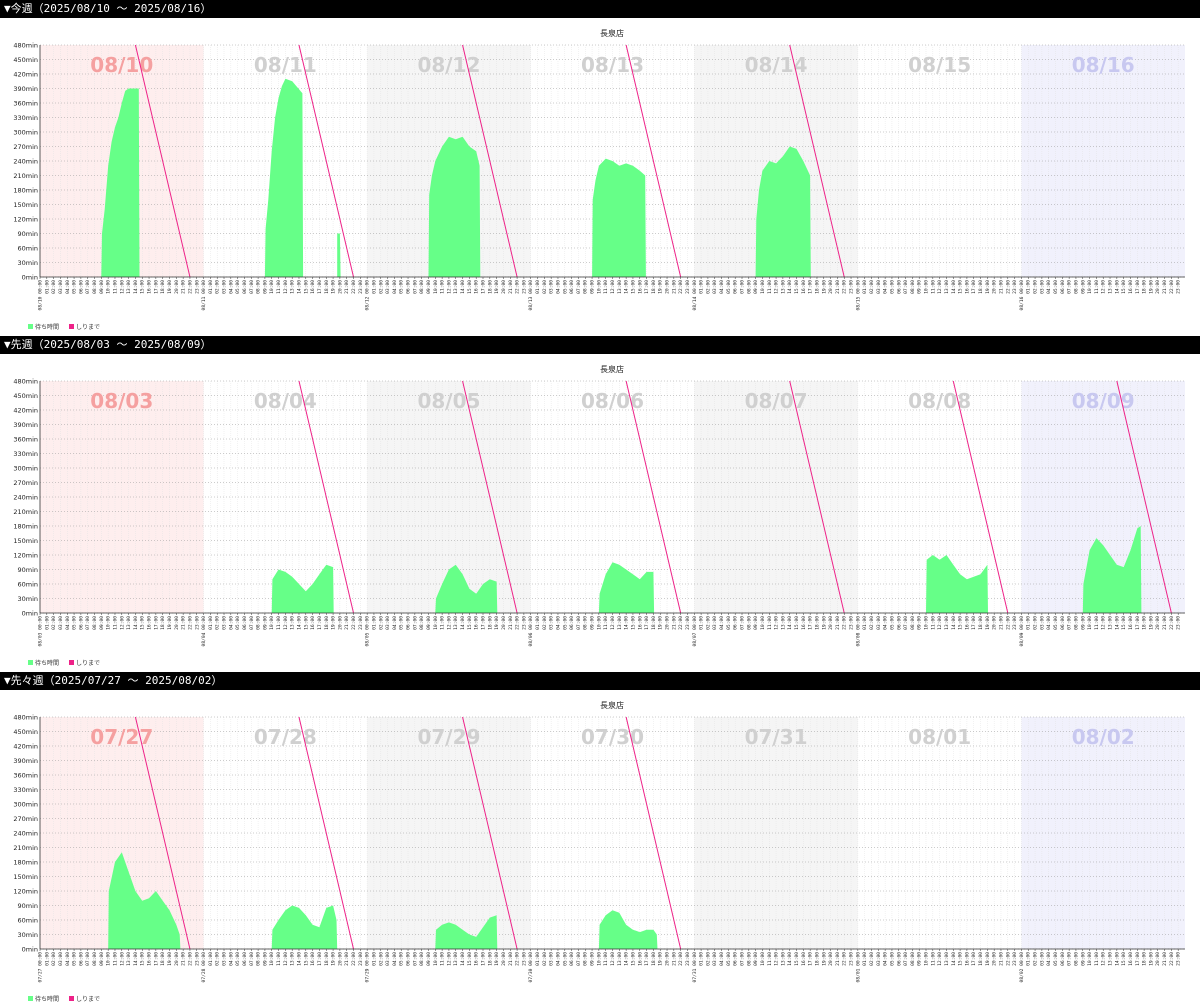 The width and height of the screenshot is (1200, 1008). Describe the element at coordinates (121, 65) in the screenshot. I see `day-label: 08/10` at that location.